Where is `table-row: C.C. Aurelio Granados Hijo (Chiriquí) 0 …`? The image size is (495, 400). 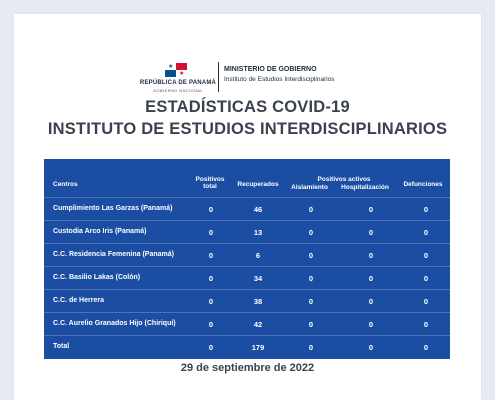 table-row: C.C. Aurelio Granados Hijo (Chiriquí) 0 … is located at coordinates (247, 323).